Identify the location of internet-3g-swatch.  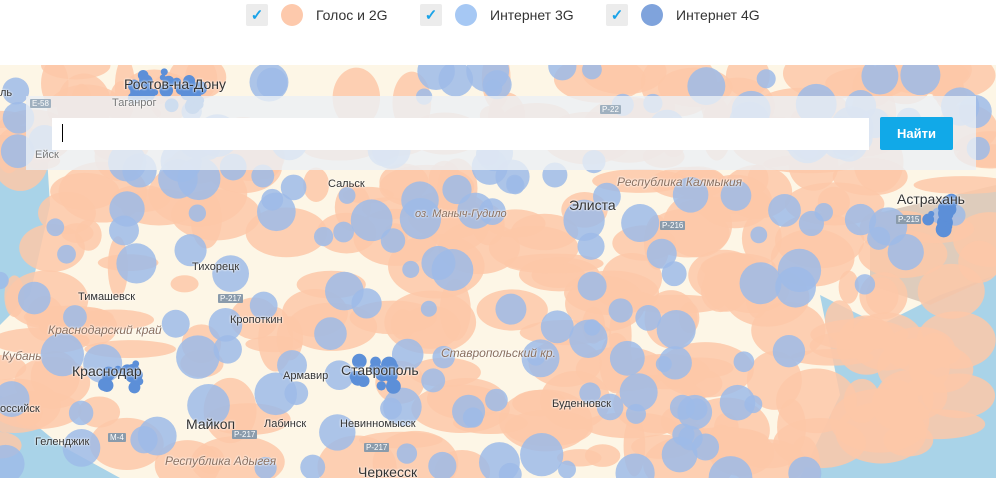
(466, 15).